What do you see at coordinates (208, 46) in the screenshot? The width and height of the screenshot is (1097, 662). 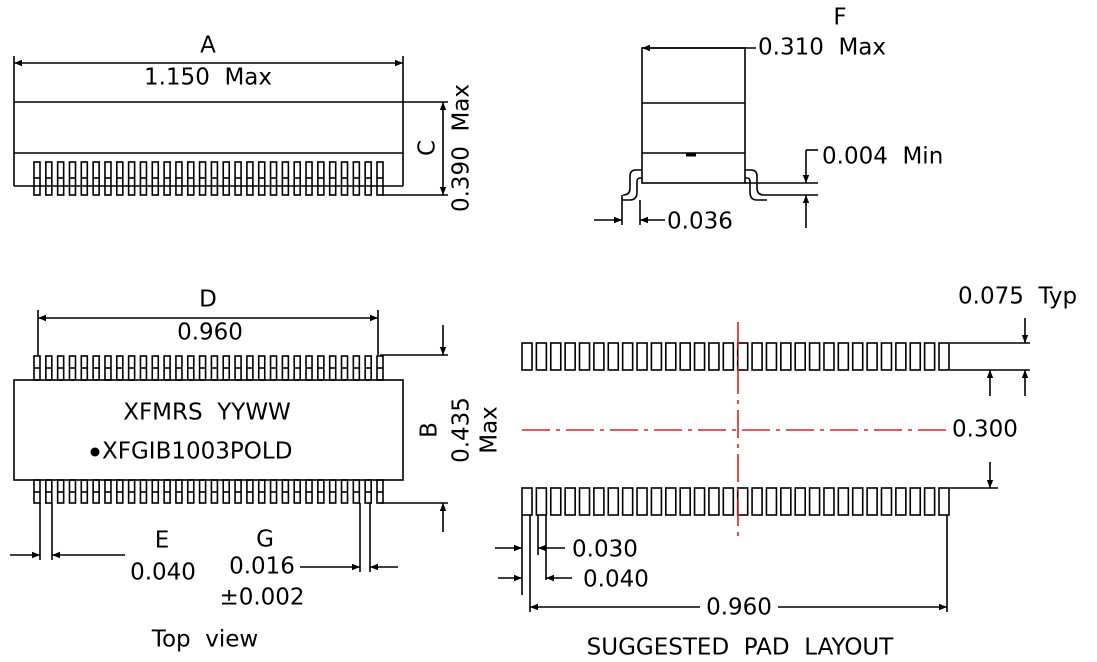 I see `label: A` at bounding box center [208, 46].